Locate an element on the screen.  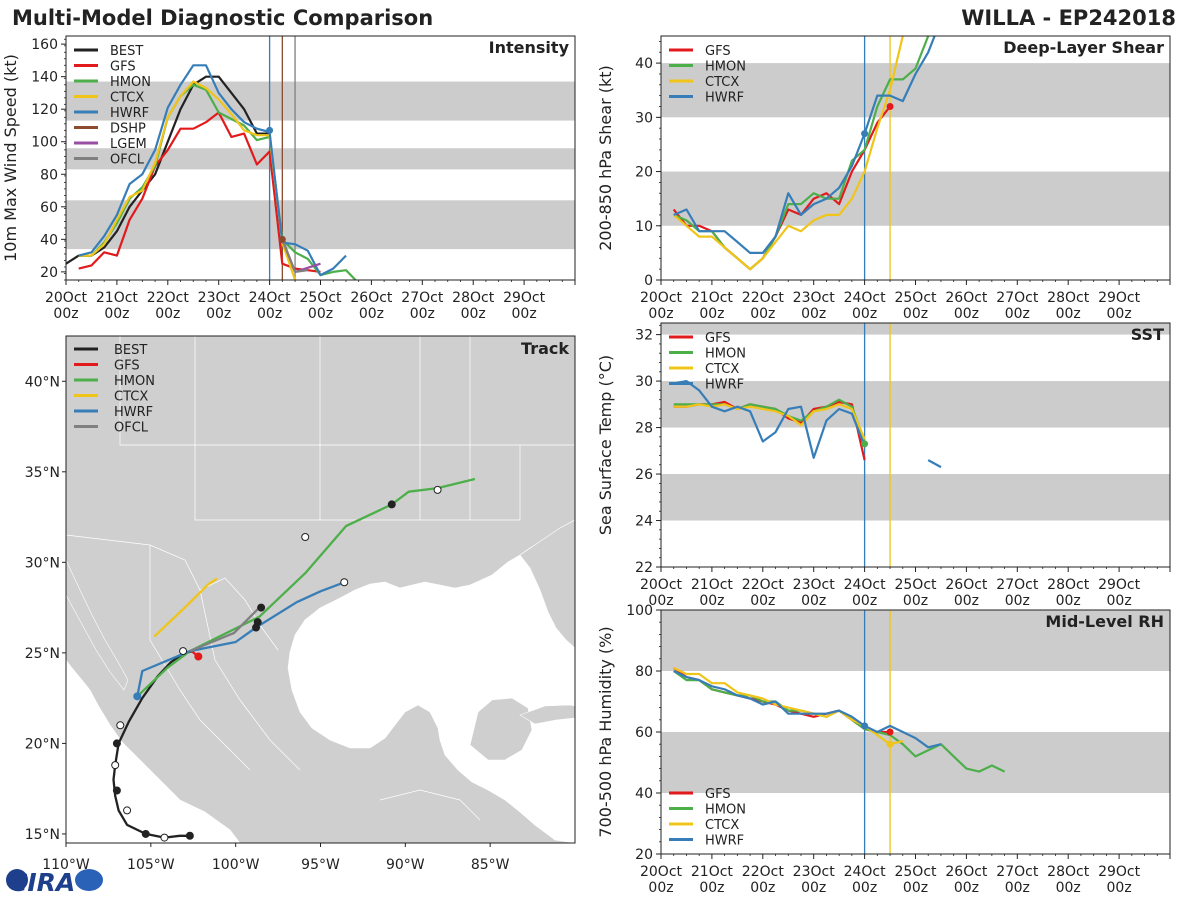
xtick-label-intensity-2: 22Oct is located at coordinates (168, 298).